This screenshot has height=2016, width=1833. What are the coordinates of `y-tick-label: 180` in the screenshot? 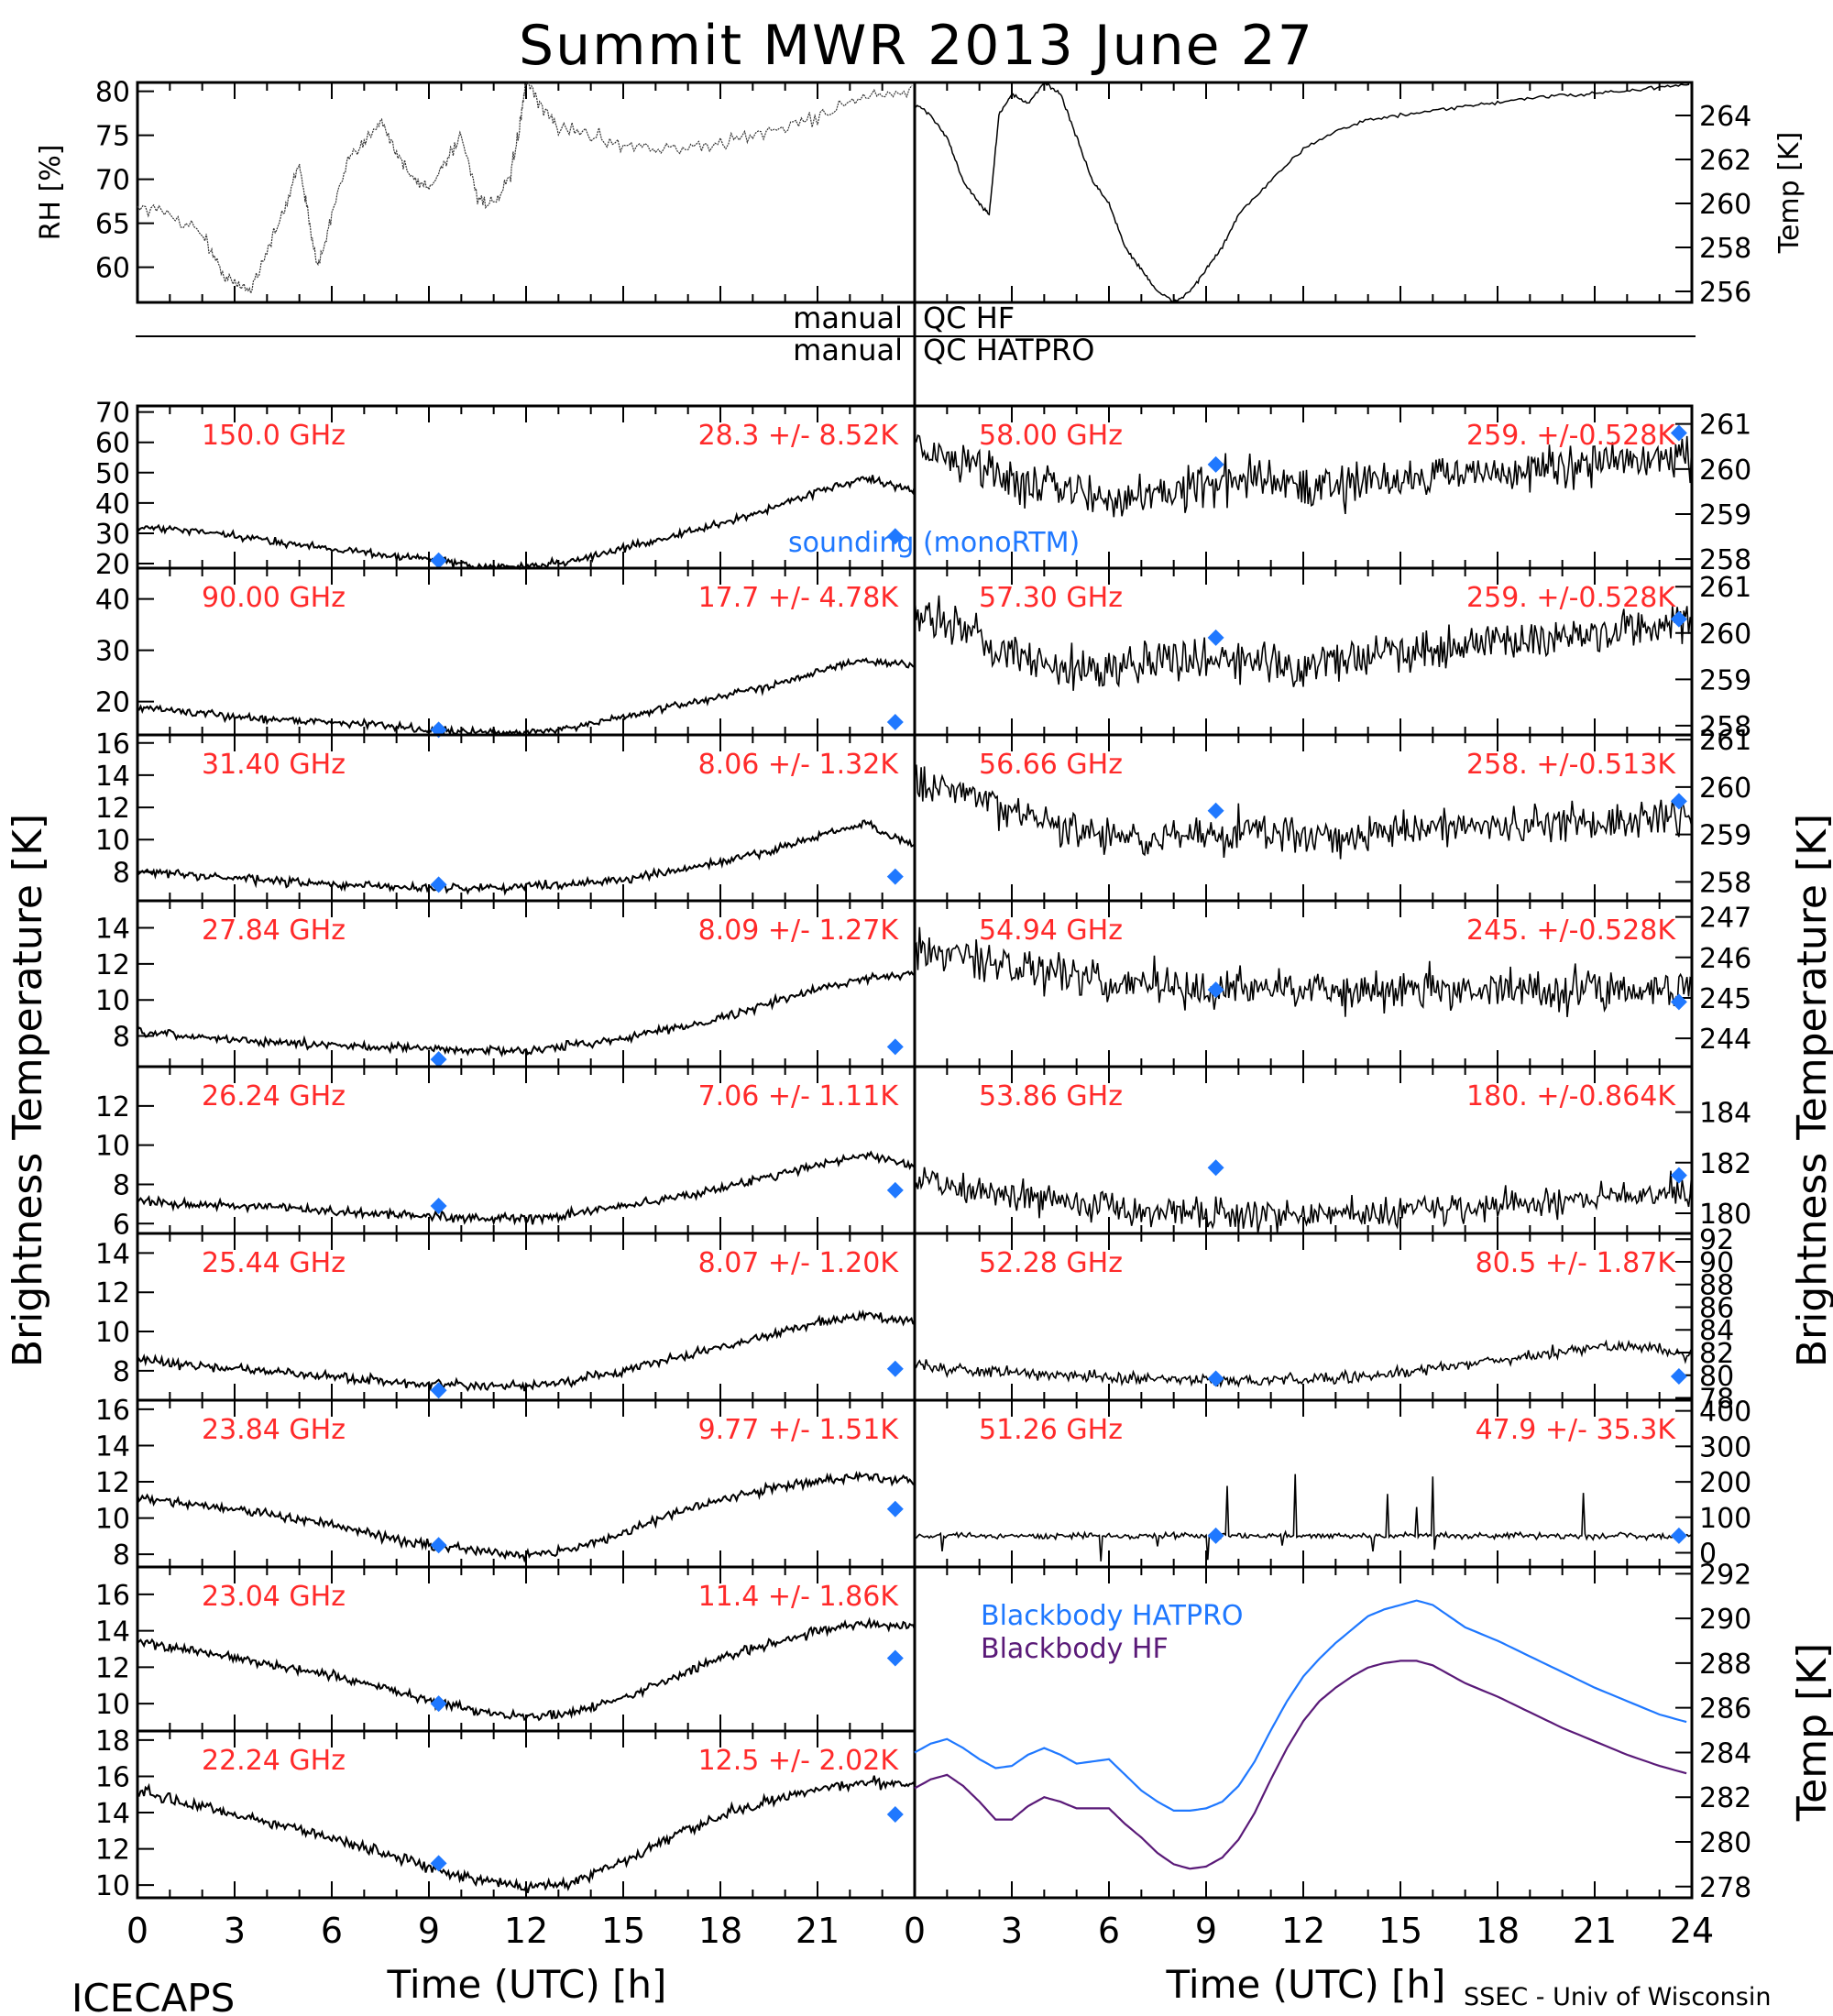 It's located at (1725, 1215).